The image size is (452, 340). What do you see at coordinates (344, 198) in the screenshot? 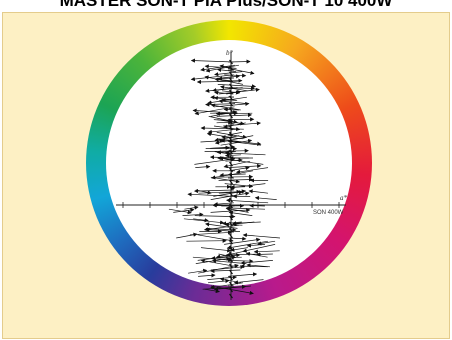
I see `axis-x-label: a*` at bounding box center [344, 198].